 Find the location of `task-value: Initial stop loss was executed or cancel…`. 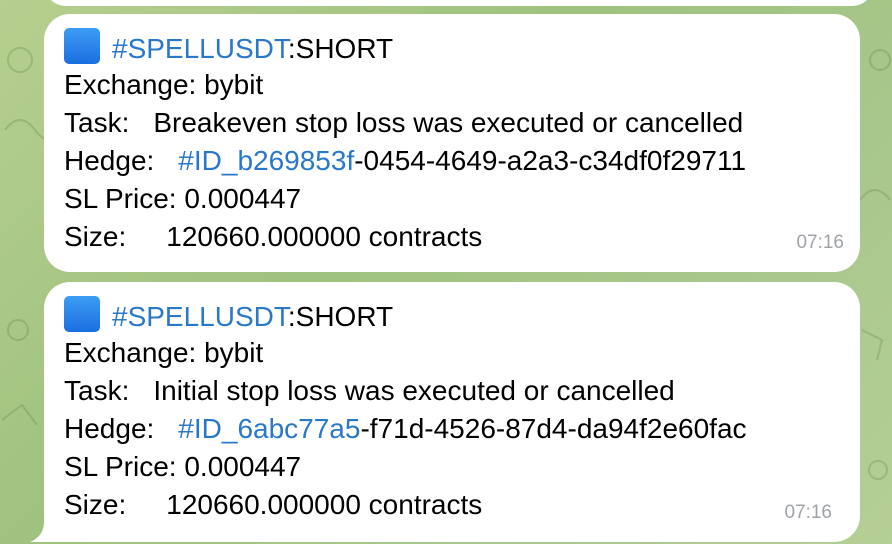

task-value: Initial stop loss was executed or cancel… is located at coordinates (414, 390).